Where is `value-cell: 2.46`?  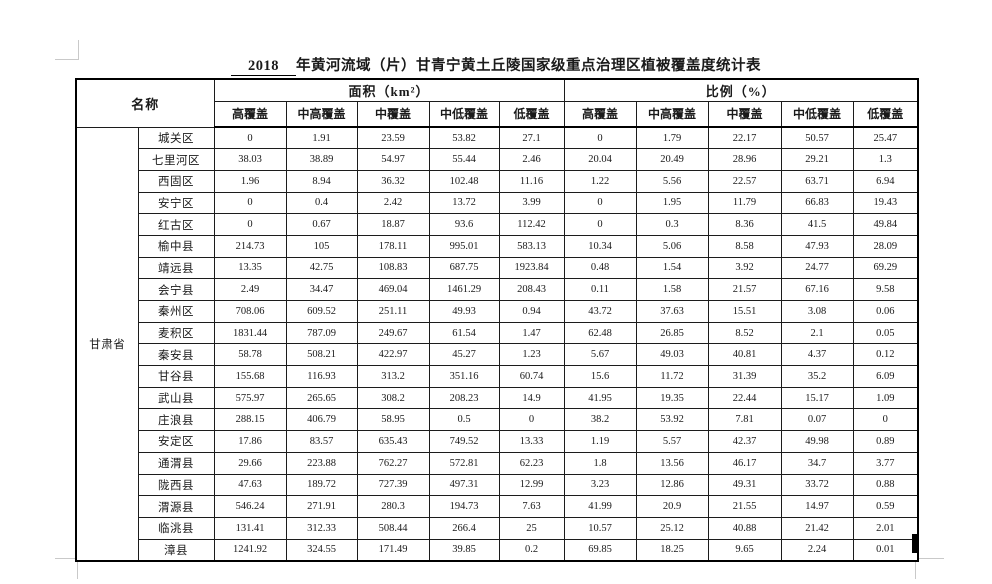 value-cell: 2.46 is located at coordinates (531, 159).